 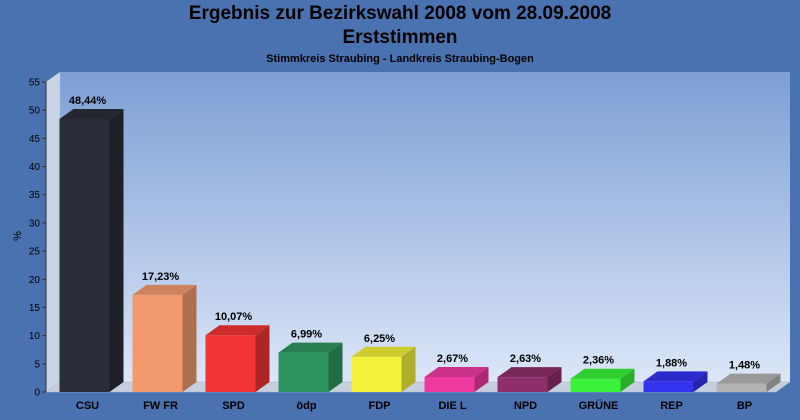 What do you see at coordinates (306, 335) in the screenshot?
I see `data-label: 6,99%` at bounding box center [306, 335].